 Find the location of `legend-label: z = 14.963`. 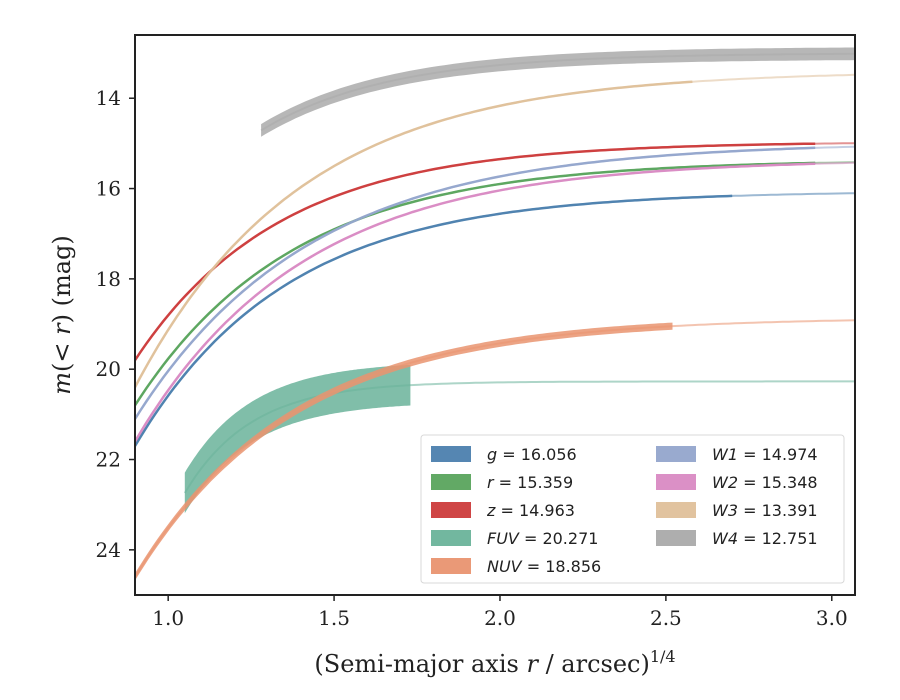

legend-label: z = 14.963 is located at coordinates (530, 510).